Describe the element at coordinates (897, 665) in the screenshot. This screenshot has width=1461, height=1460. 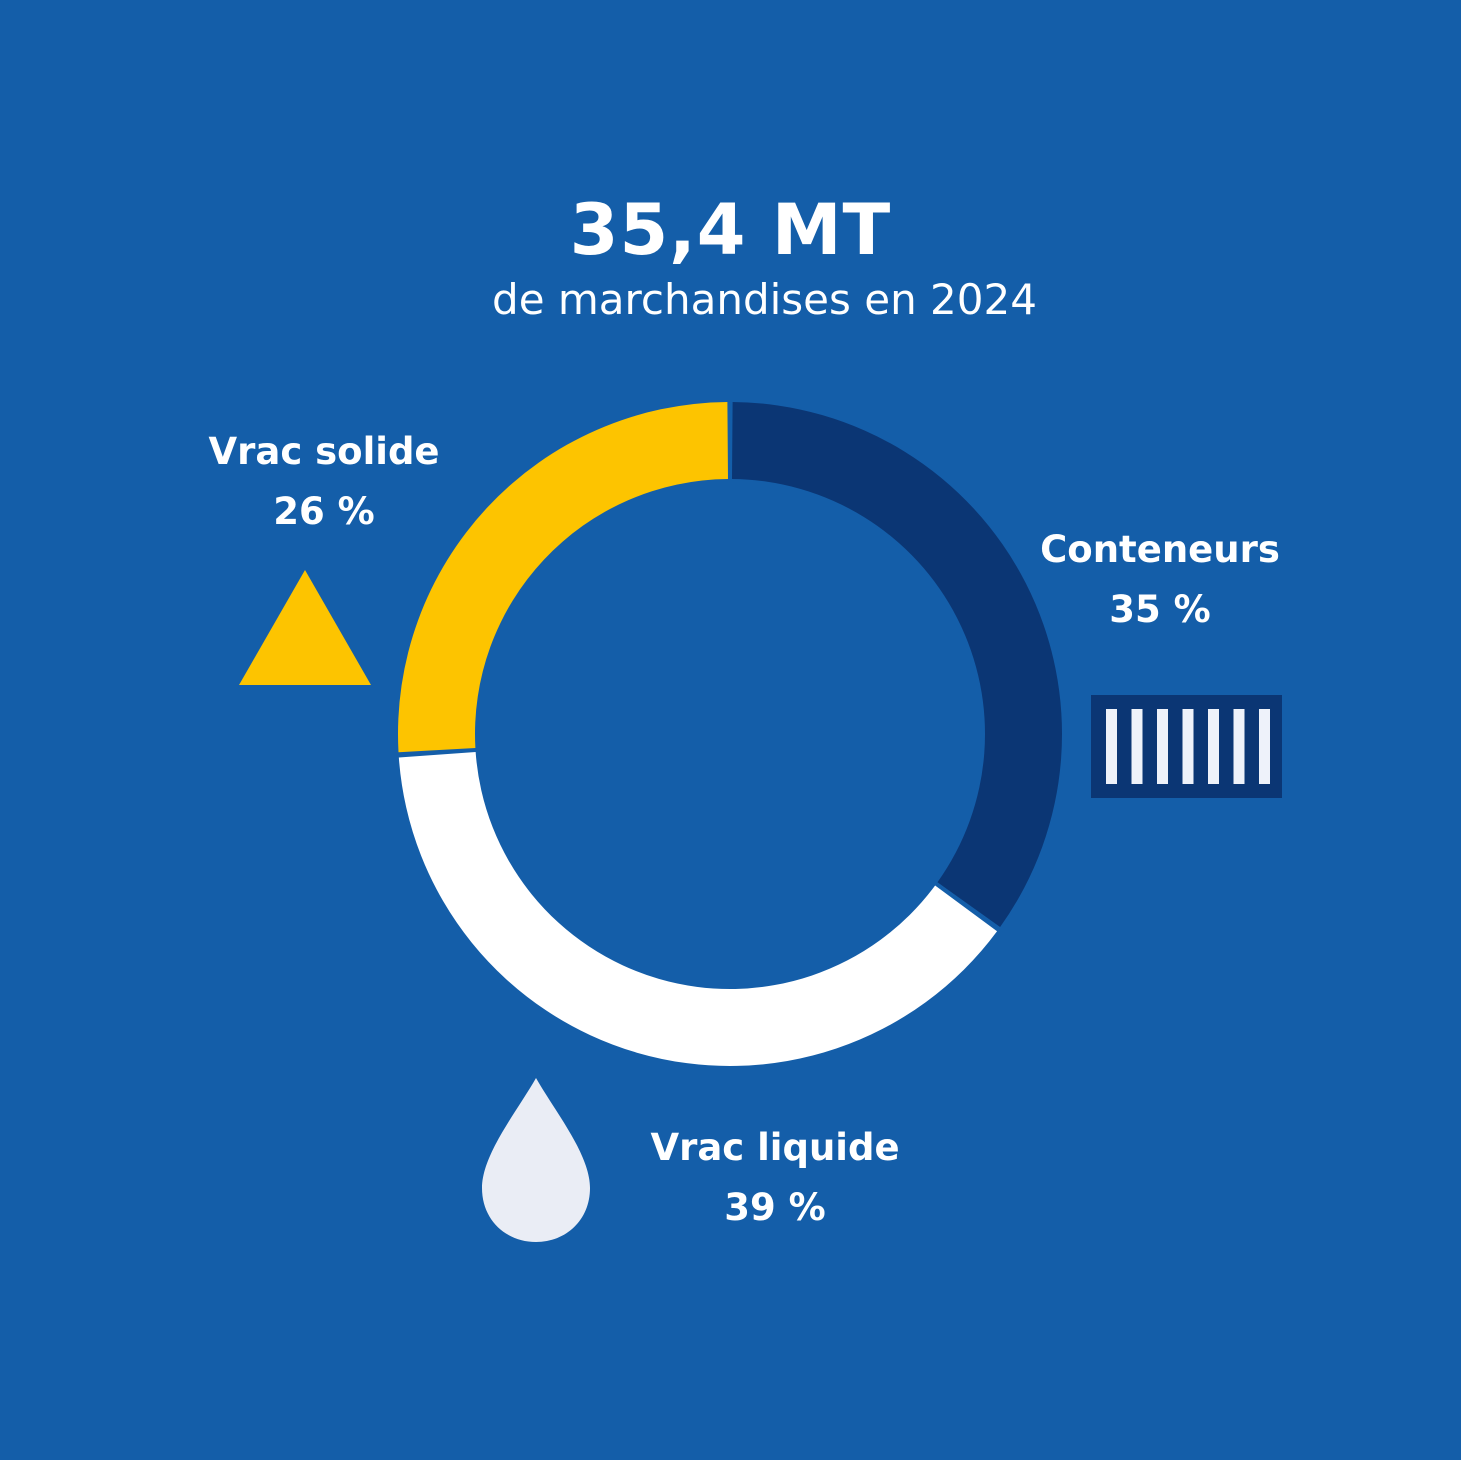
I see `slice-conteneurs` at that location.